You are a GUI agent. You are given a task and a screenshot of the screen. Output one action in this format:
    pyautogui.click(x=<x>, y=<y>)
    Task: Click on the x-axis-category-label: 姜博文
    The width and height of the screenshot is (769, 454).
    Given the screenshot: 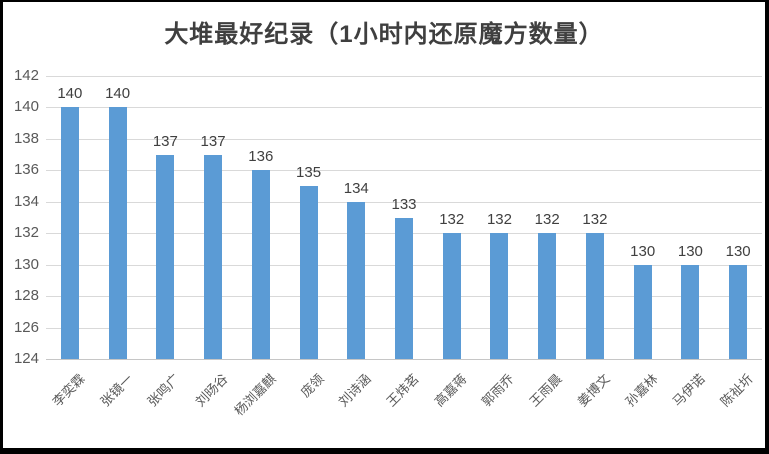 What is the action you would take?
    pyautogui.click(x=593, y=390)
    